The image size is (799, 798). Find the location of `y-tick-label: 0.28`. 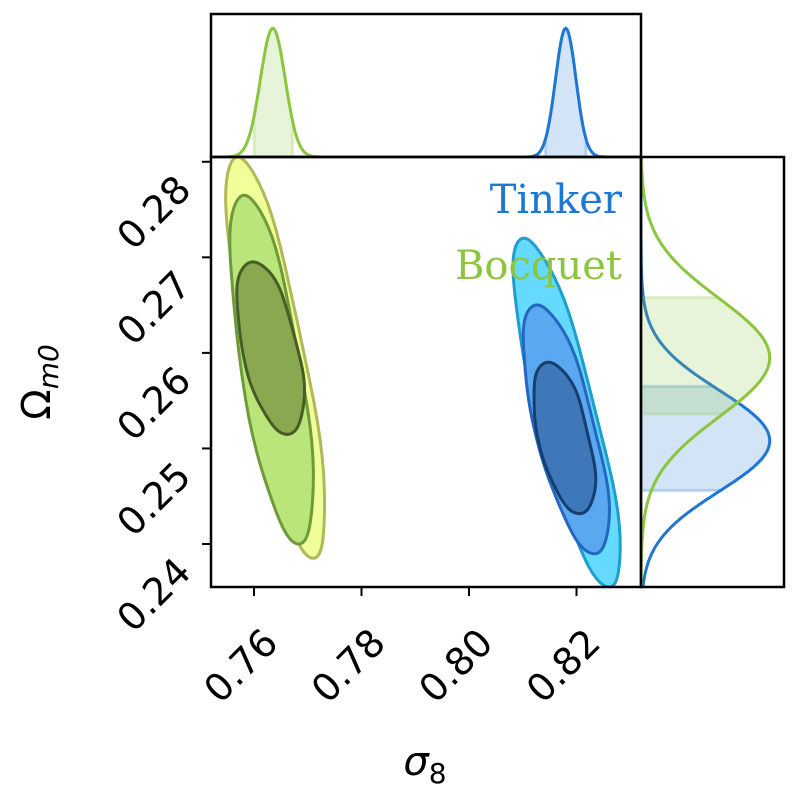

y-tick-label: 0.28 is located at coordinates (153, 212).